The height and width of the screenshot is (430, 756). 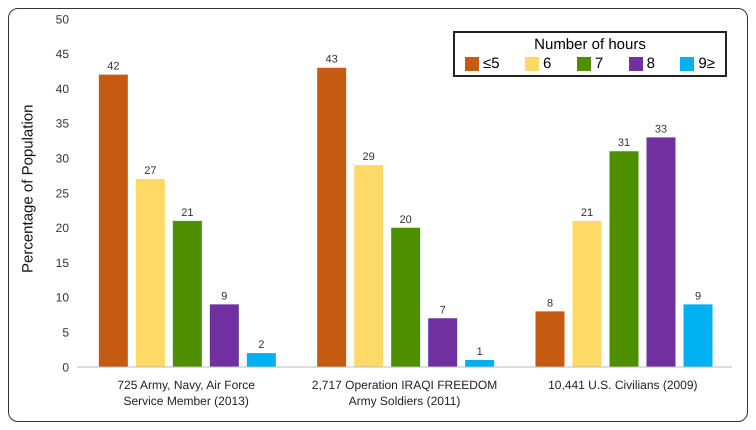 I want to click on data-label: 33, so click(x=661, y=129).